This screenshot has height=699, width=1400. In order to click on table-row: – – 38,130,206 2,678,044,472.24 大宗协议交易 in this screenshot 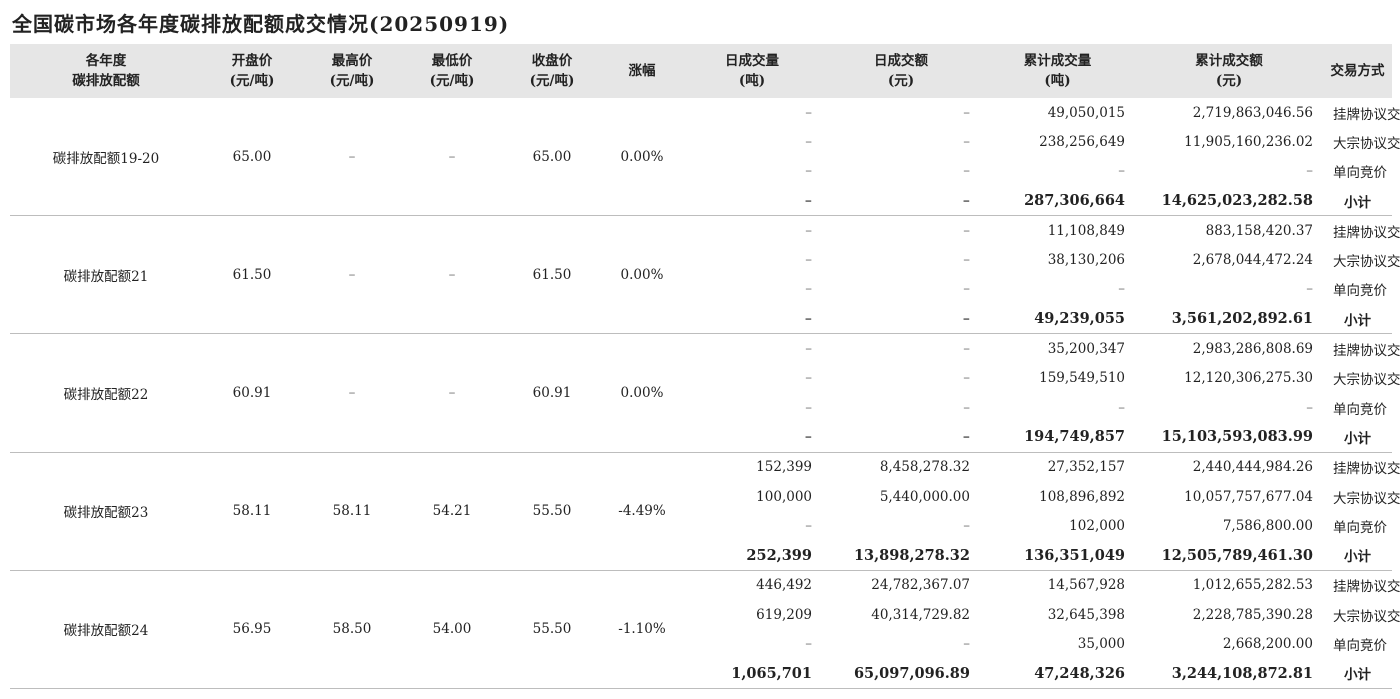, I will do `click(705, 259)`.